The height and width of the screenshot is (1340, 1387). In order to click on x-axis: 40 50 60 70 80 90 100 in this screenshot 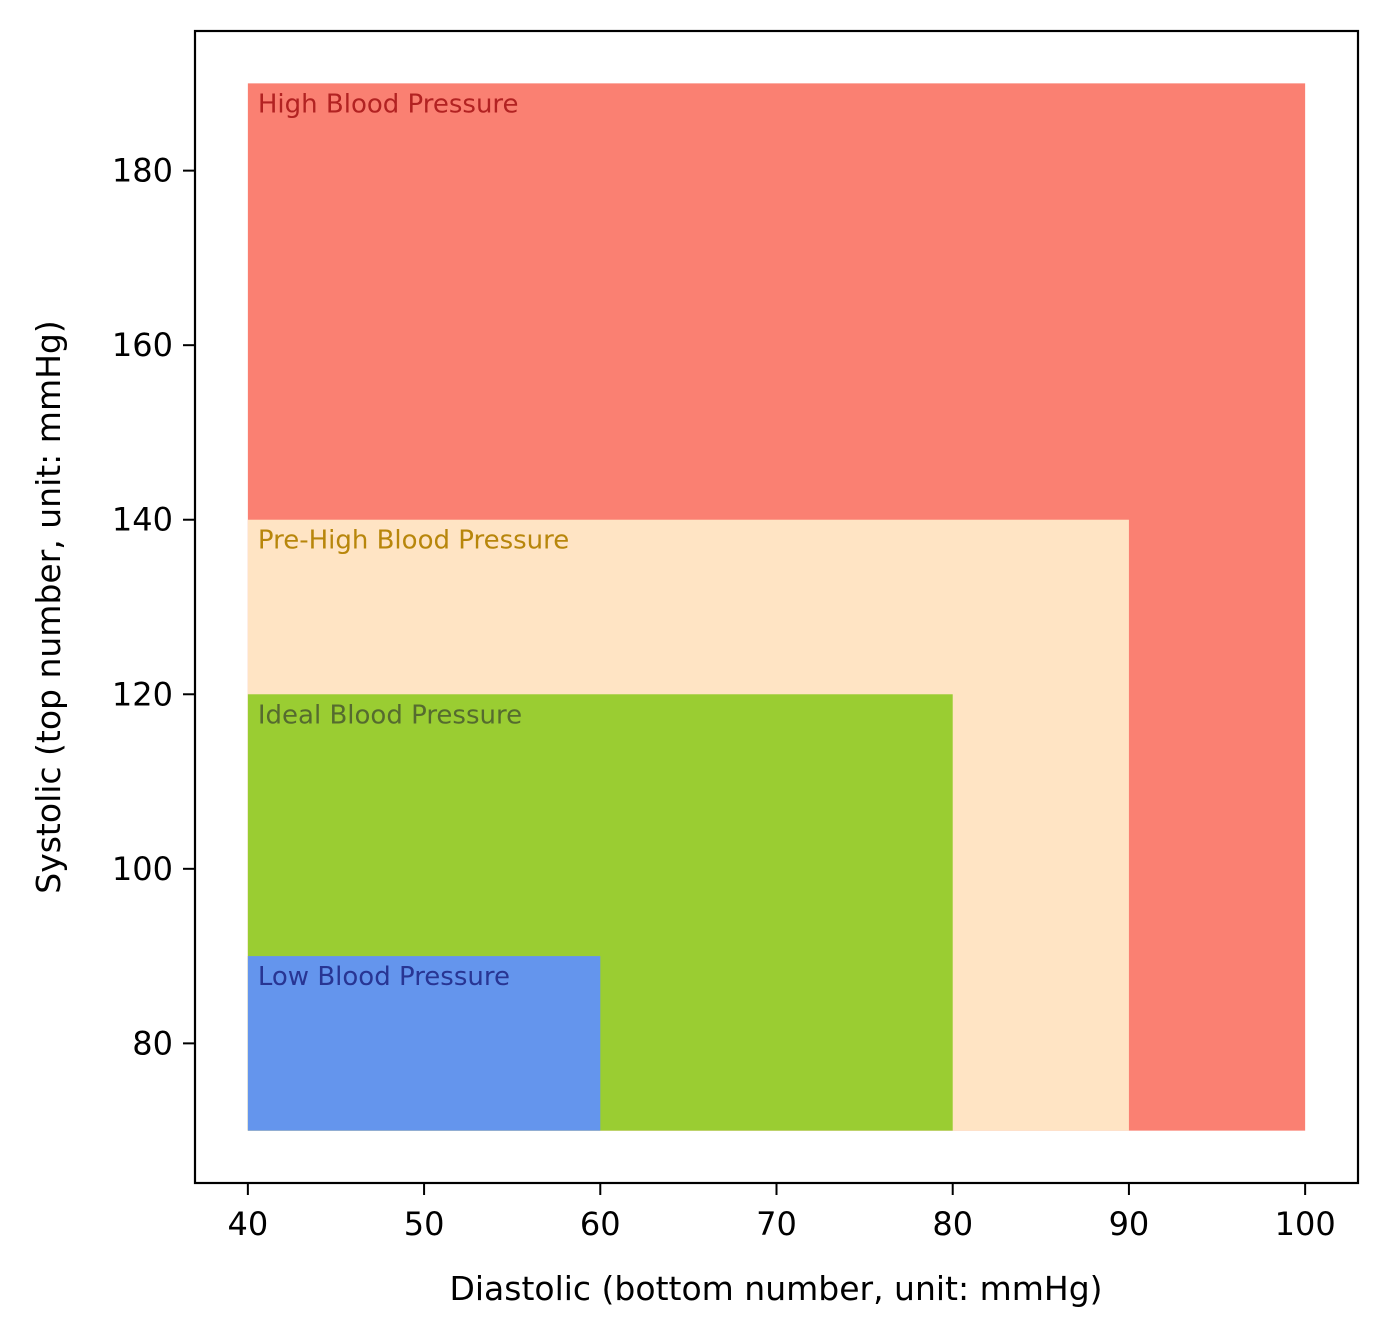, I will do `click(782, 1213)`.